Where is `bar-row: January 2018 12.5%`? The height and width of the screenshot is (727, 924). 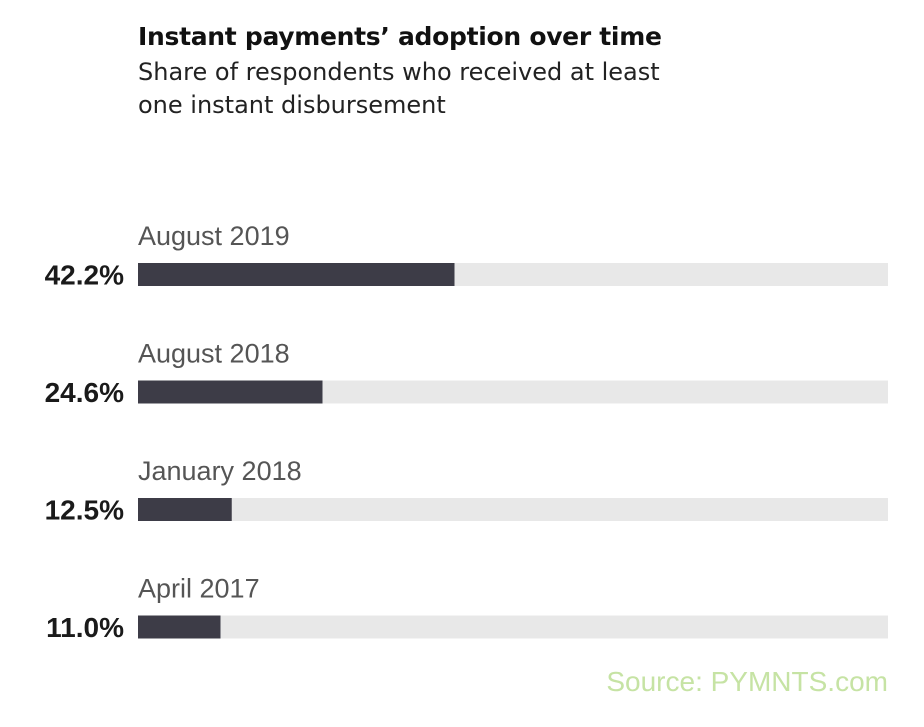 bar-row: January 2018 12.5% is located at coordinates (466, 491).